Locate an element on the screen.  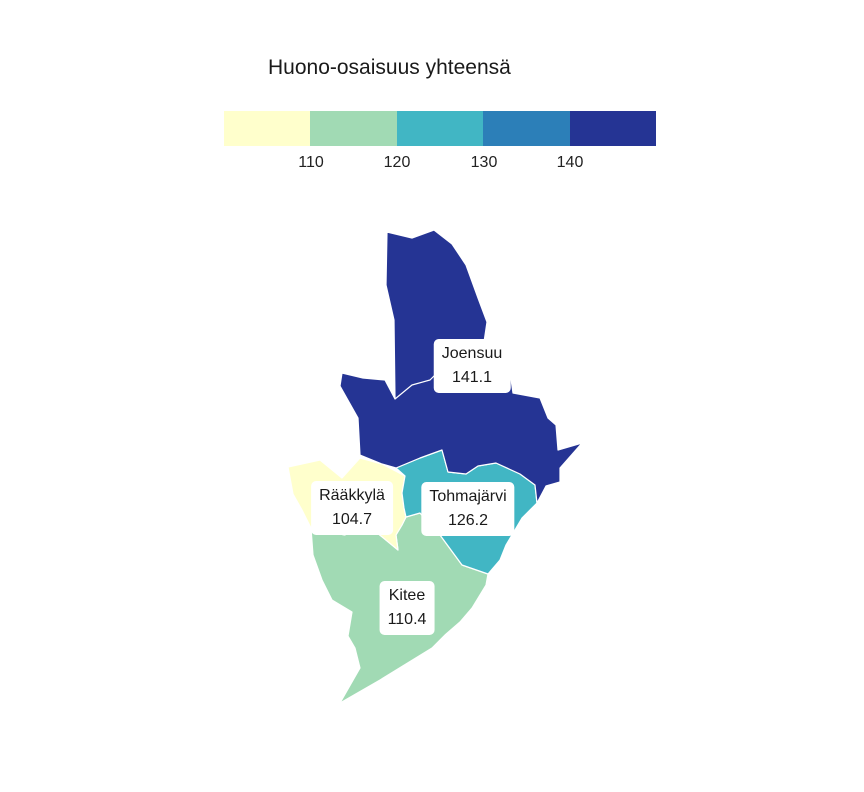
legend-tick-110: 110 is located at coordinates (311, 162).